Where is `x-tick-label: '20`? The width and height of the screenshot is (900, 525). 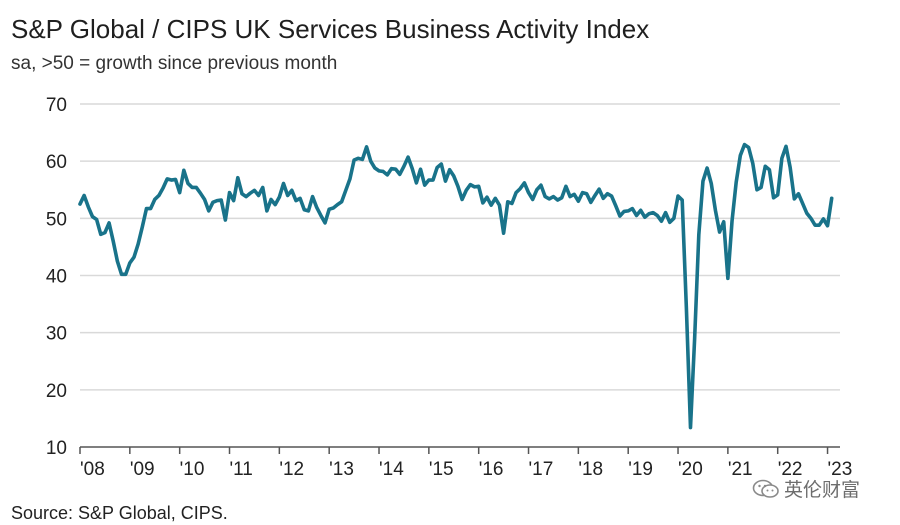
x-tick-label: '20 is located at coordinates (690, 469).